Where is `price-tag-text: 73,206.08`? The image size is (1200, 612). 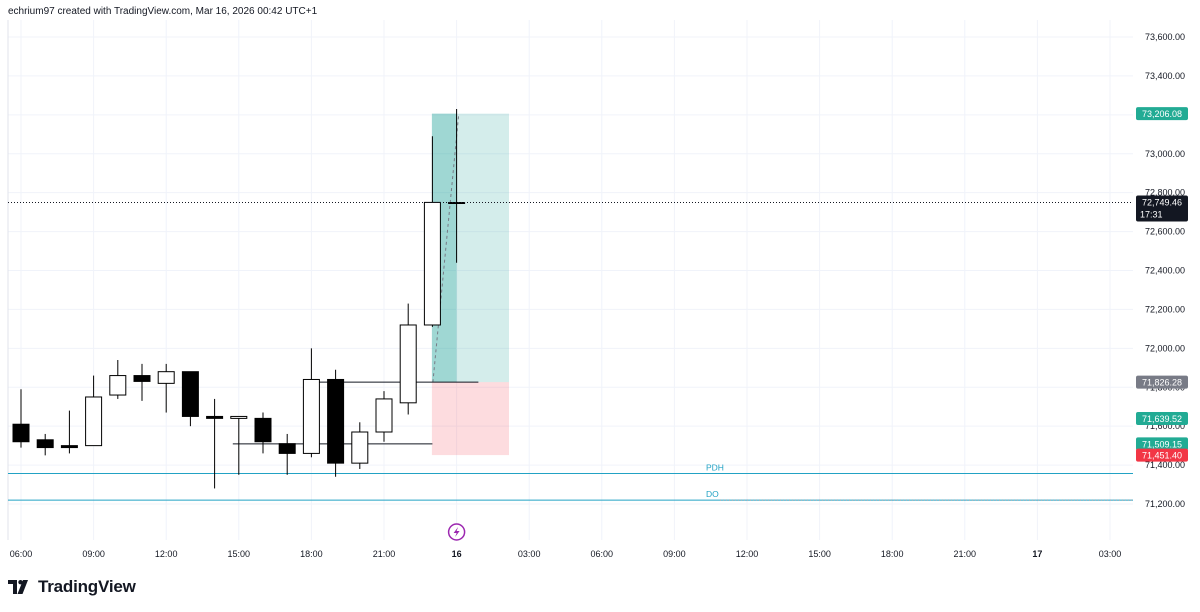 price-tag-text: 73,206.08 is located at coordinates (1162, 114).